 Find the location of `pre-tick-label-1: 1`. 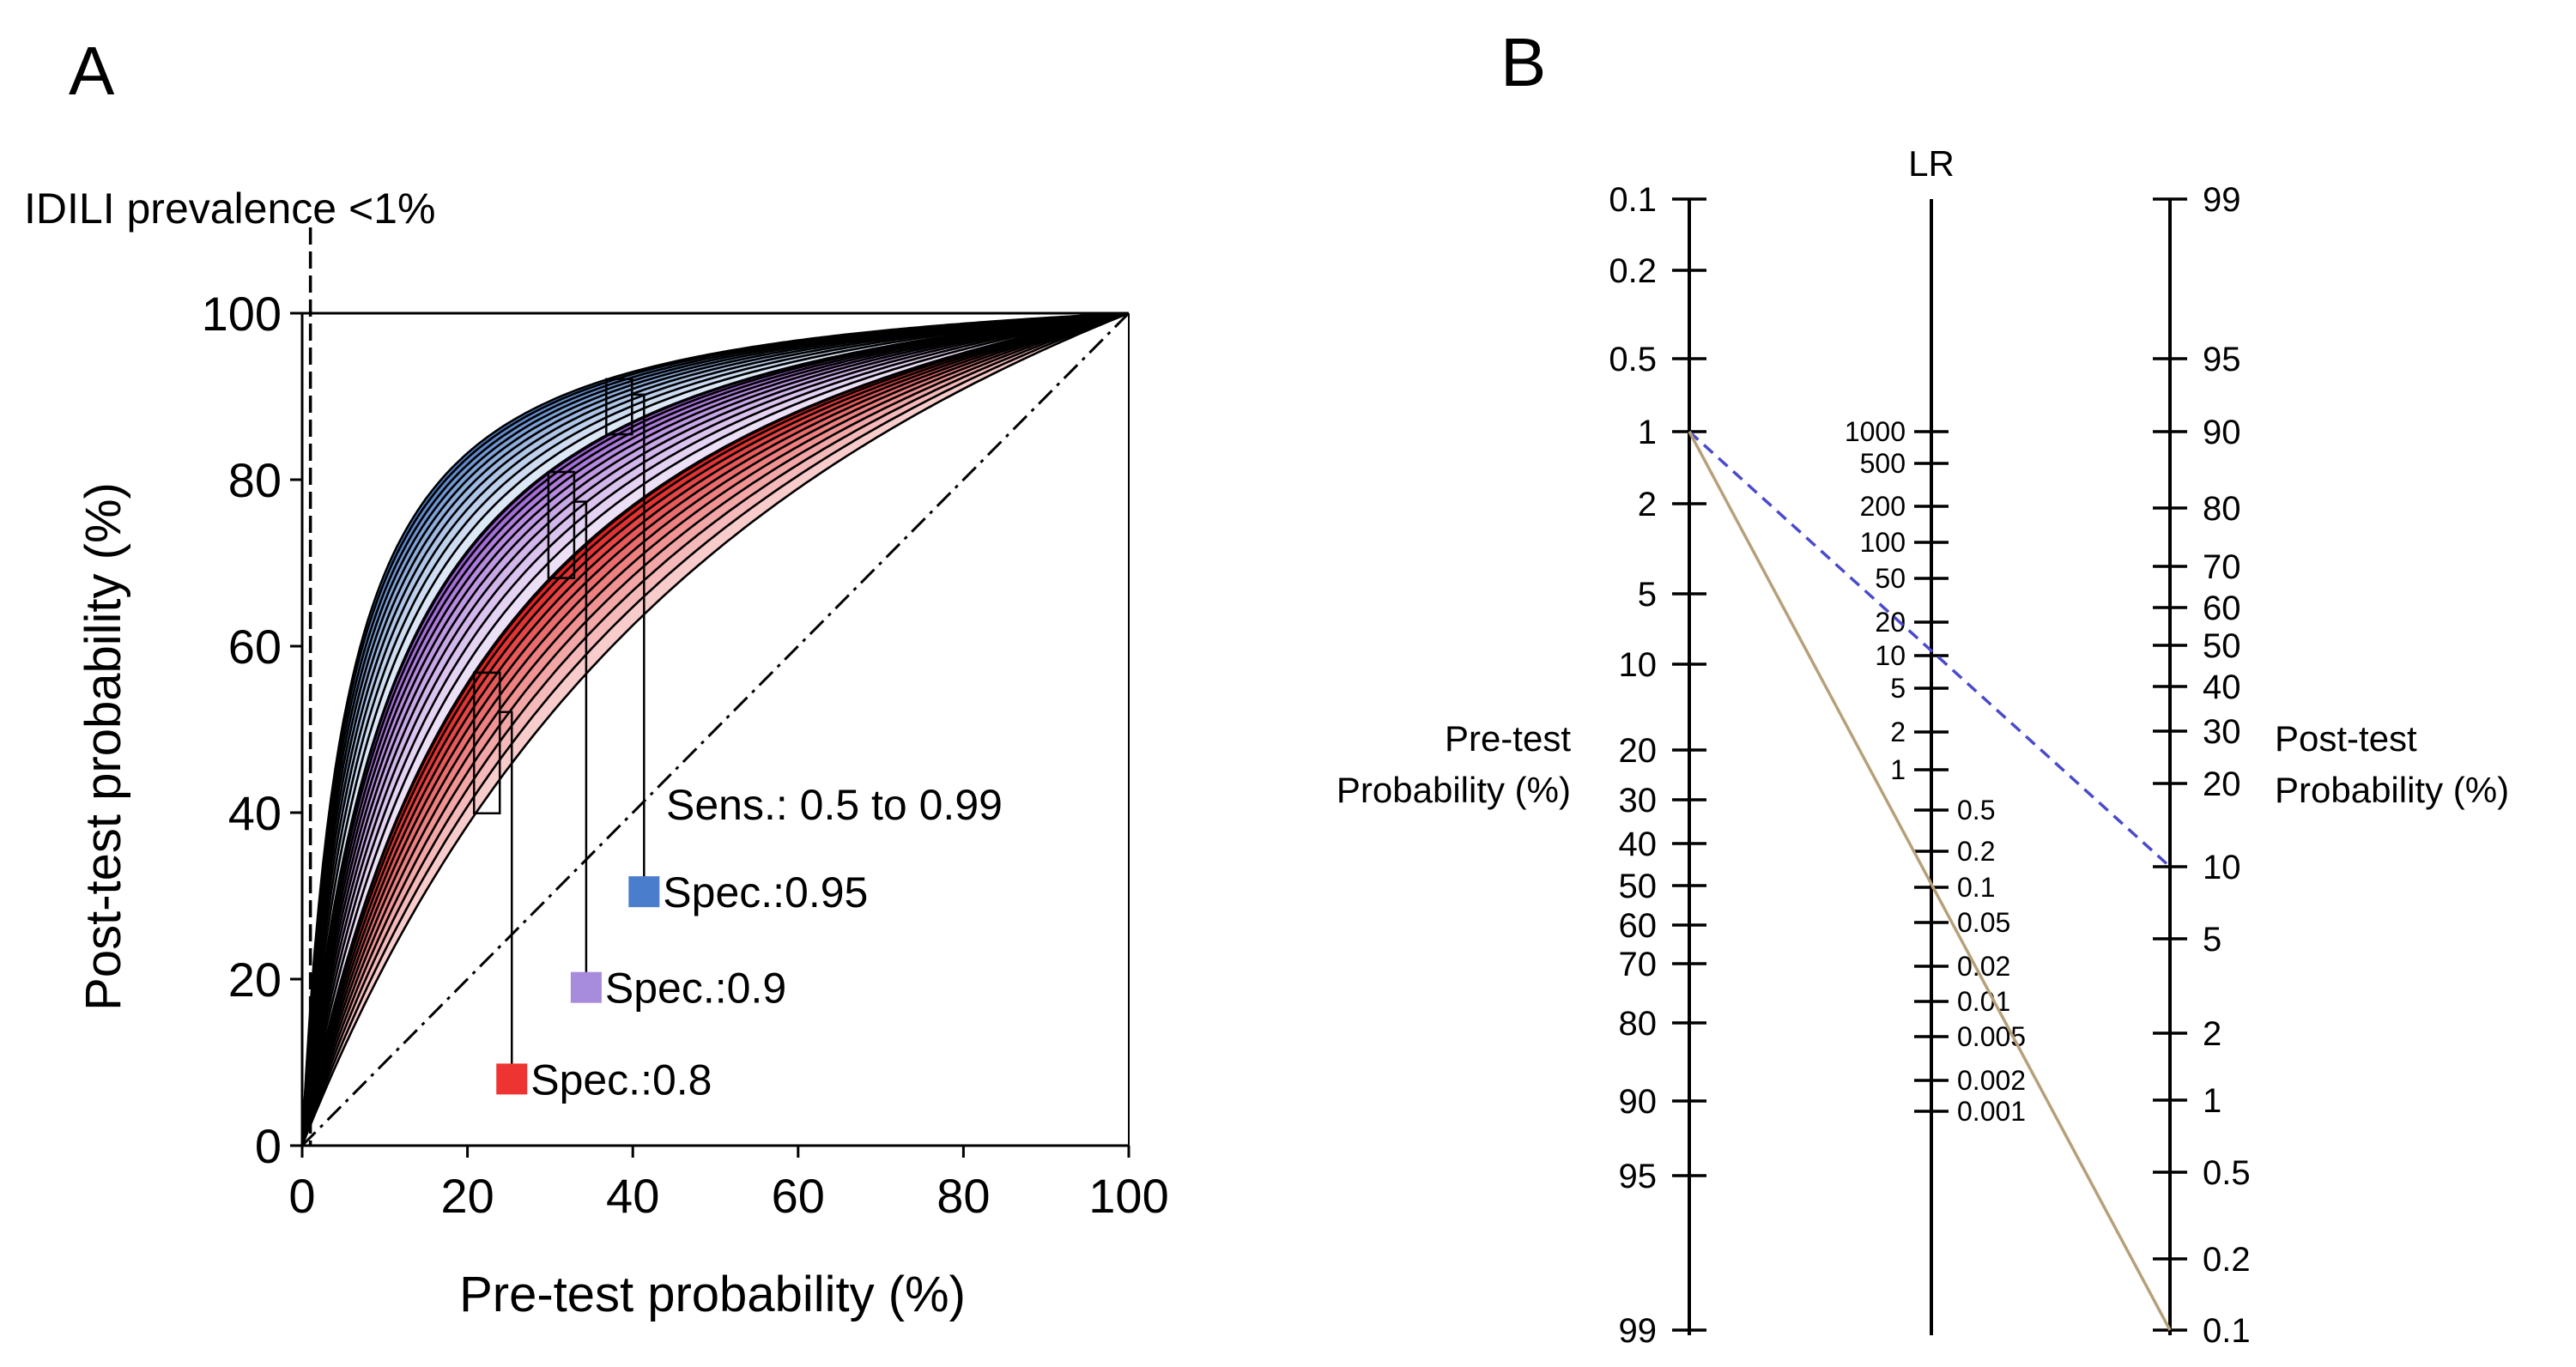

pre-tick-label-1: 1 is located at coordinates (1647, 432).